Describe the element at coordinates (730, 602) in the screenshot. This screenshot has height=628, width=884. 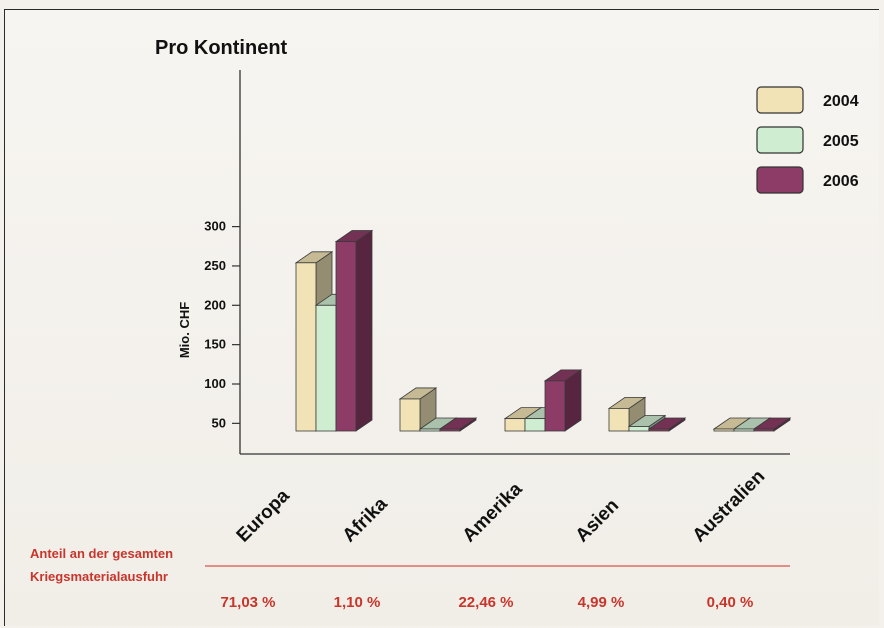
I see `share-value: 0,40 %` at that location.